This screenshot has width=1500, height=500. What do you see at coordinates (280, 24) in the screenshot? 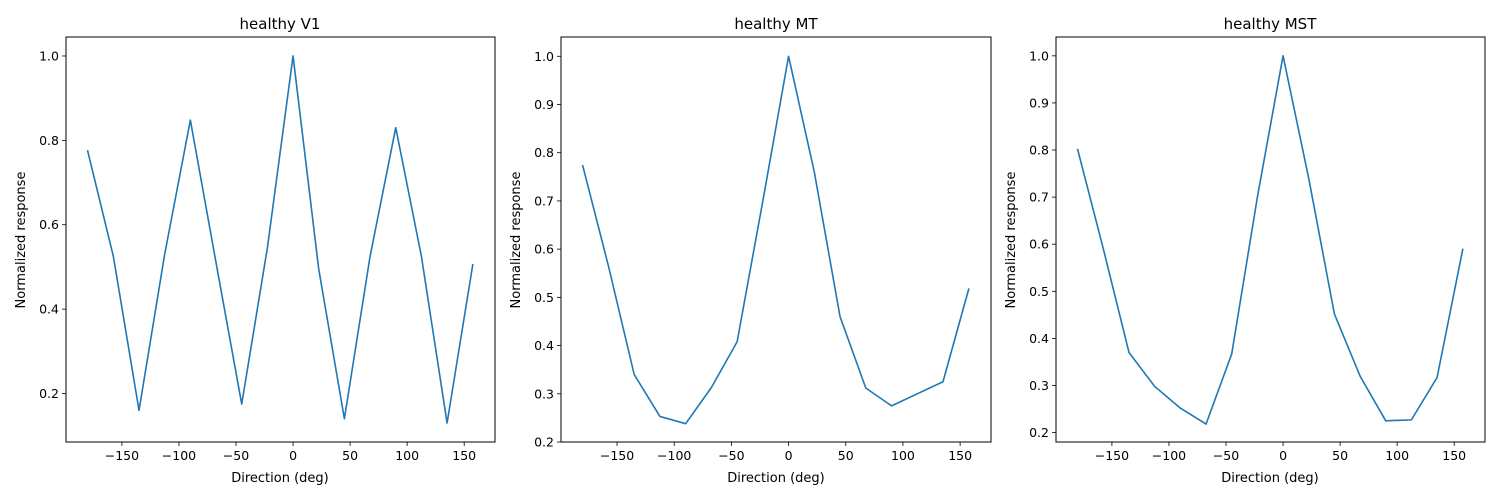
I see `chart-title: healthy V1` at bounding box center [280, 24].